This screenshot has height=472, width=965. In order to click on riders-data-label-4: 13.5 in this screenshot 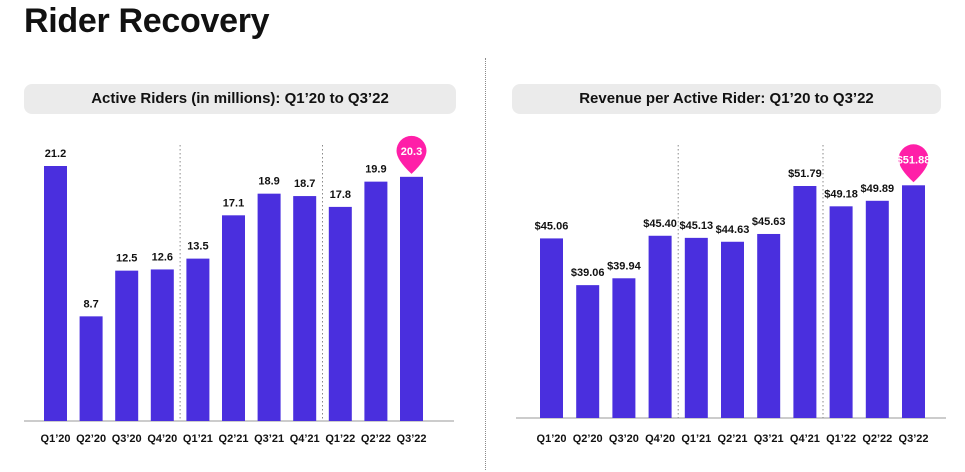, I will do `click(197, 247)`.